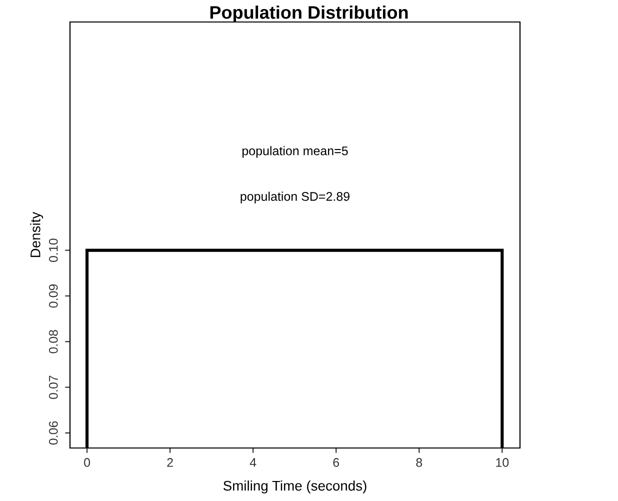 The width and height of the screenshot is (618, 501). Describe the element at coordinates (295, 198) in the screenshot. I see `annotation: population SD=2.89` at that location.